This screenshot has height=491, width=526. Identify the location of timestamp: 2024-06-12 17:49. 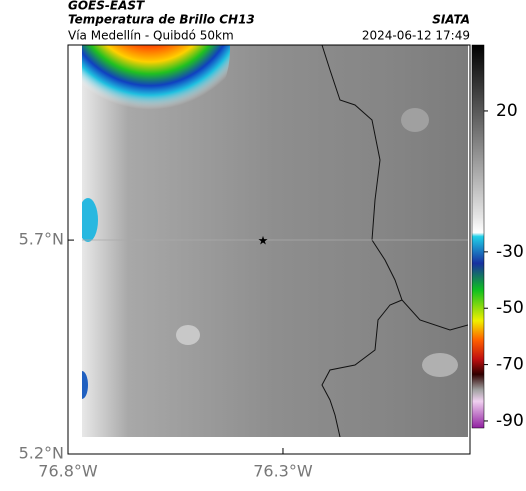
(416, 36).